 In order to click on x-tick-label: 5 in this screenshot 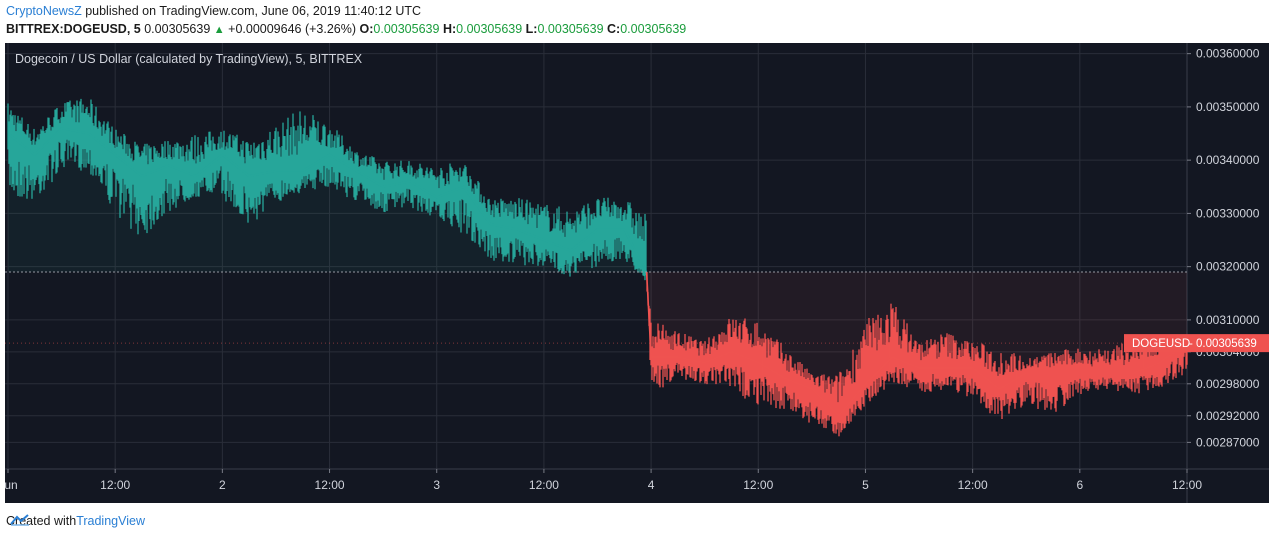, I will do `click(865, 485)`.